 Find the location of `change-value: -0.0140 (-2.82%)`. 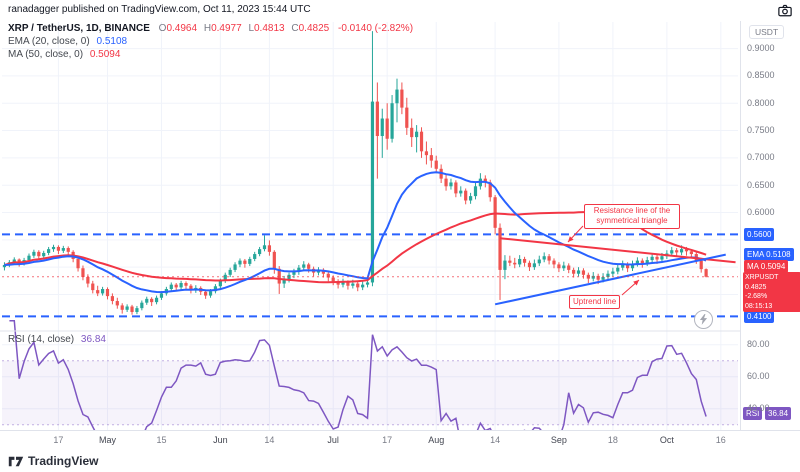

change-value: -0.0140 (-2.82%) is located at coordinates (375, 28).